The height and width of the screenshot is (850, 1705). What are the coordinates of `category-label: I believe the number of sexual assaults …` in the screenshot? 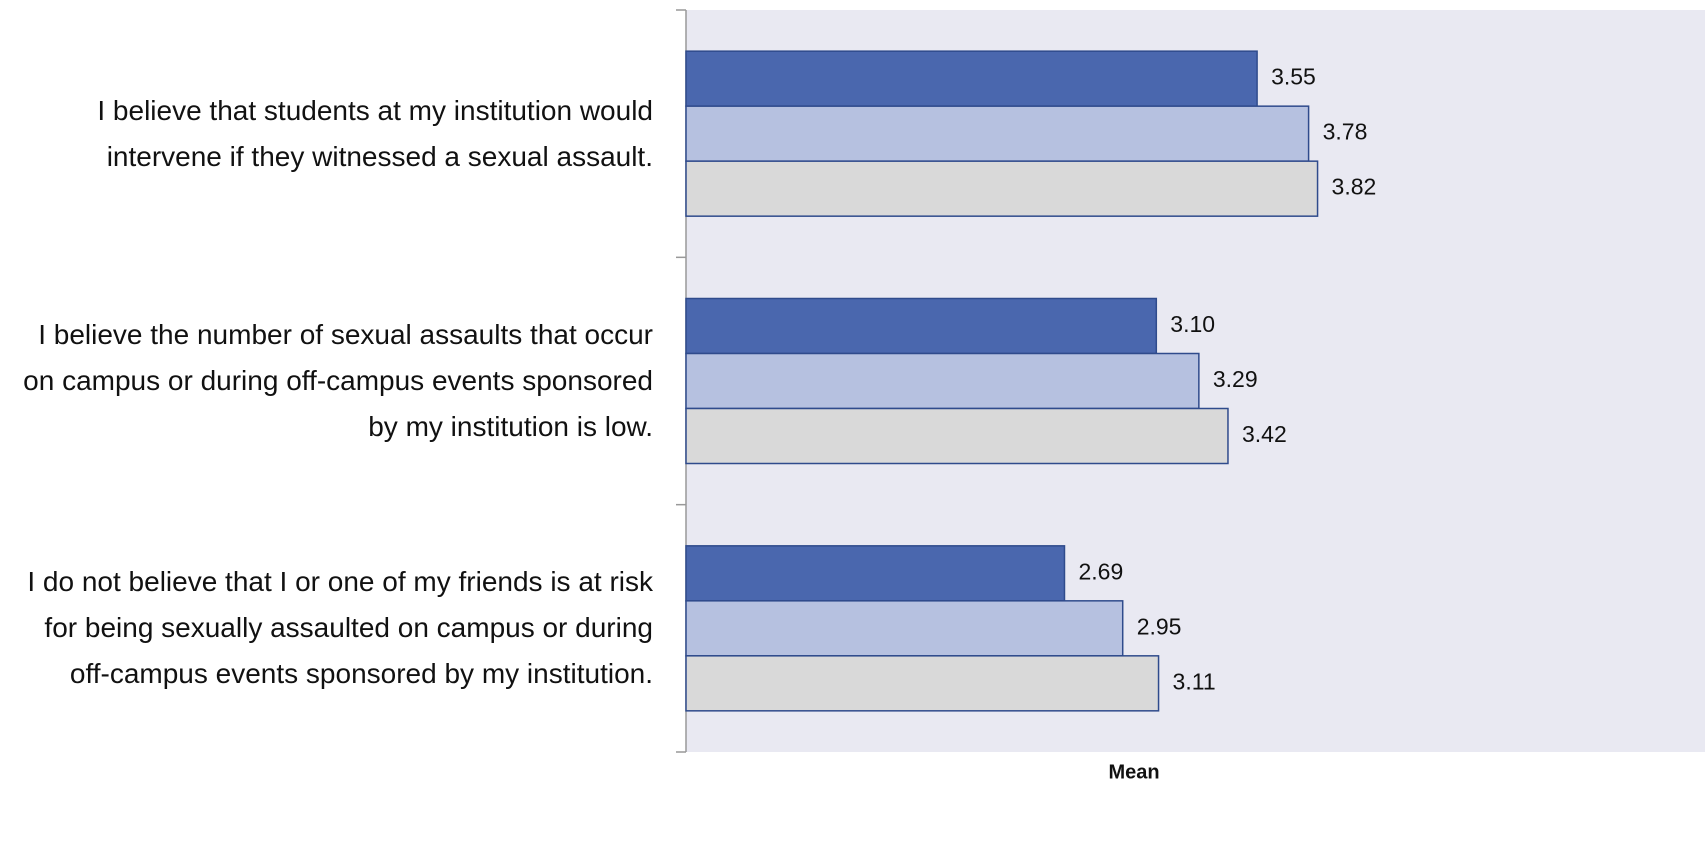 It's located at (338, 380).